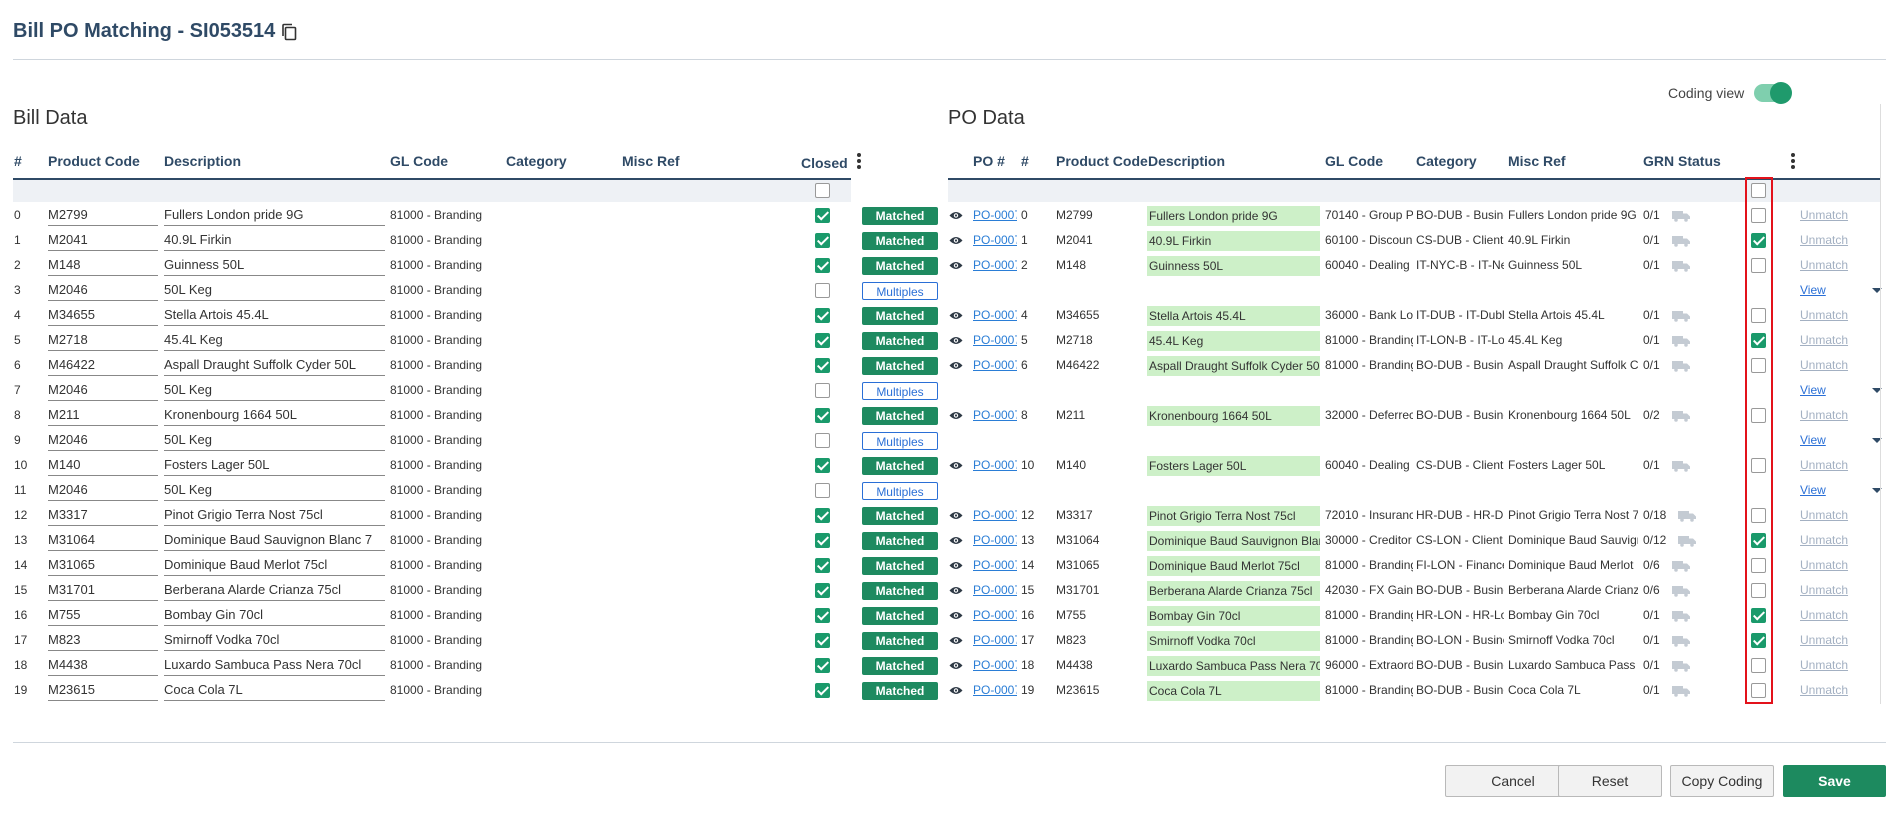 Image resolution: width=1895 pixels, height=835 pixels. Describe the element at coordinates (103, 690) in the screenshot. I see `bill-product-code-field: M23615` at that location.